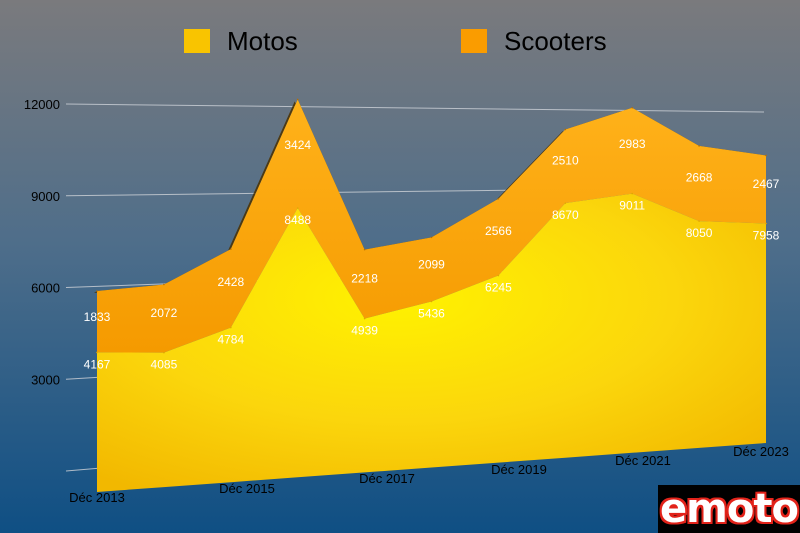  Describe the element at coordinates (230, 340) in the screenshot. I see `data-label-motos: 4784` at that location.